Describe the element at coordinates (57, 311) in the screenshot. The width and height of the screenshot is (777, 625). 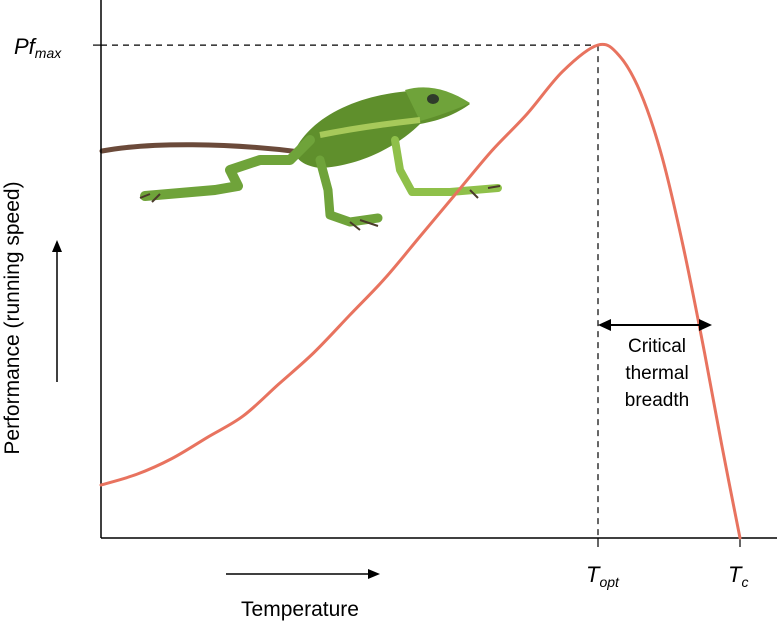
I see `y-direction-arrow` at that location.